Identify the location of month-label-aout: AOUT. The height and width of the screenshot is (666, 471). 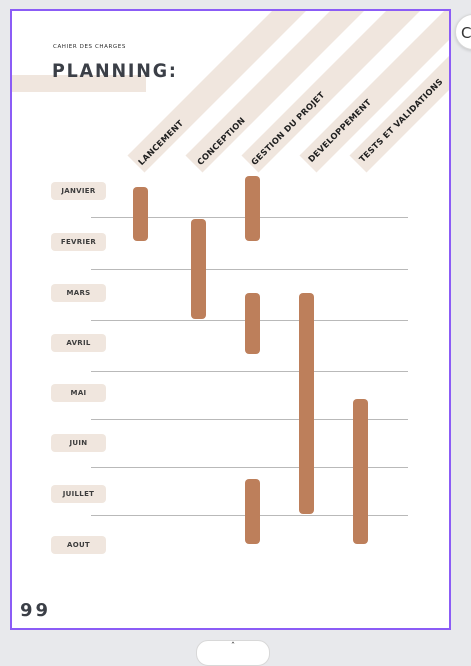
(78, 545).